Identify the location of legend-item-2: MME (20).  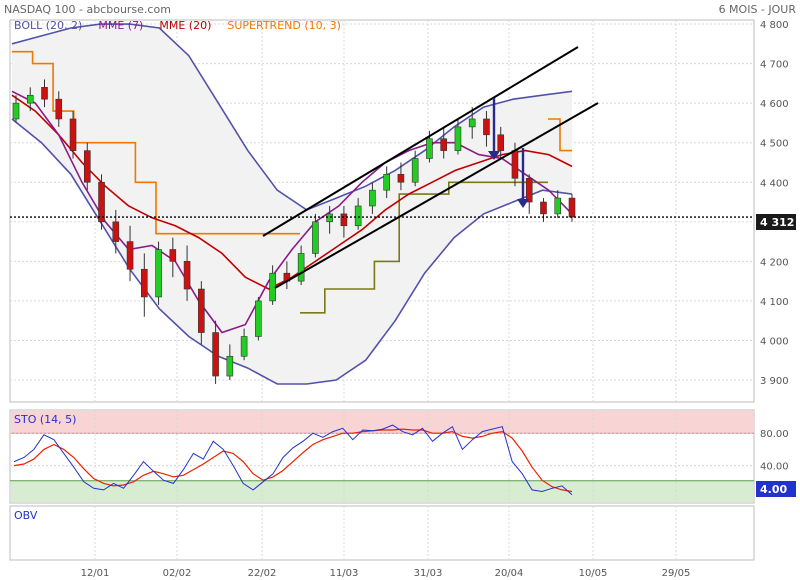
(185, 25).